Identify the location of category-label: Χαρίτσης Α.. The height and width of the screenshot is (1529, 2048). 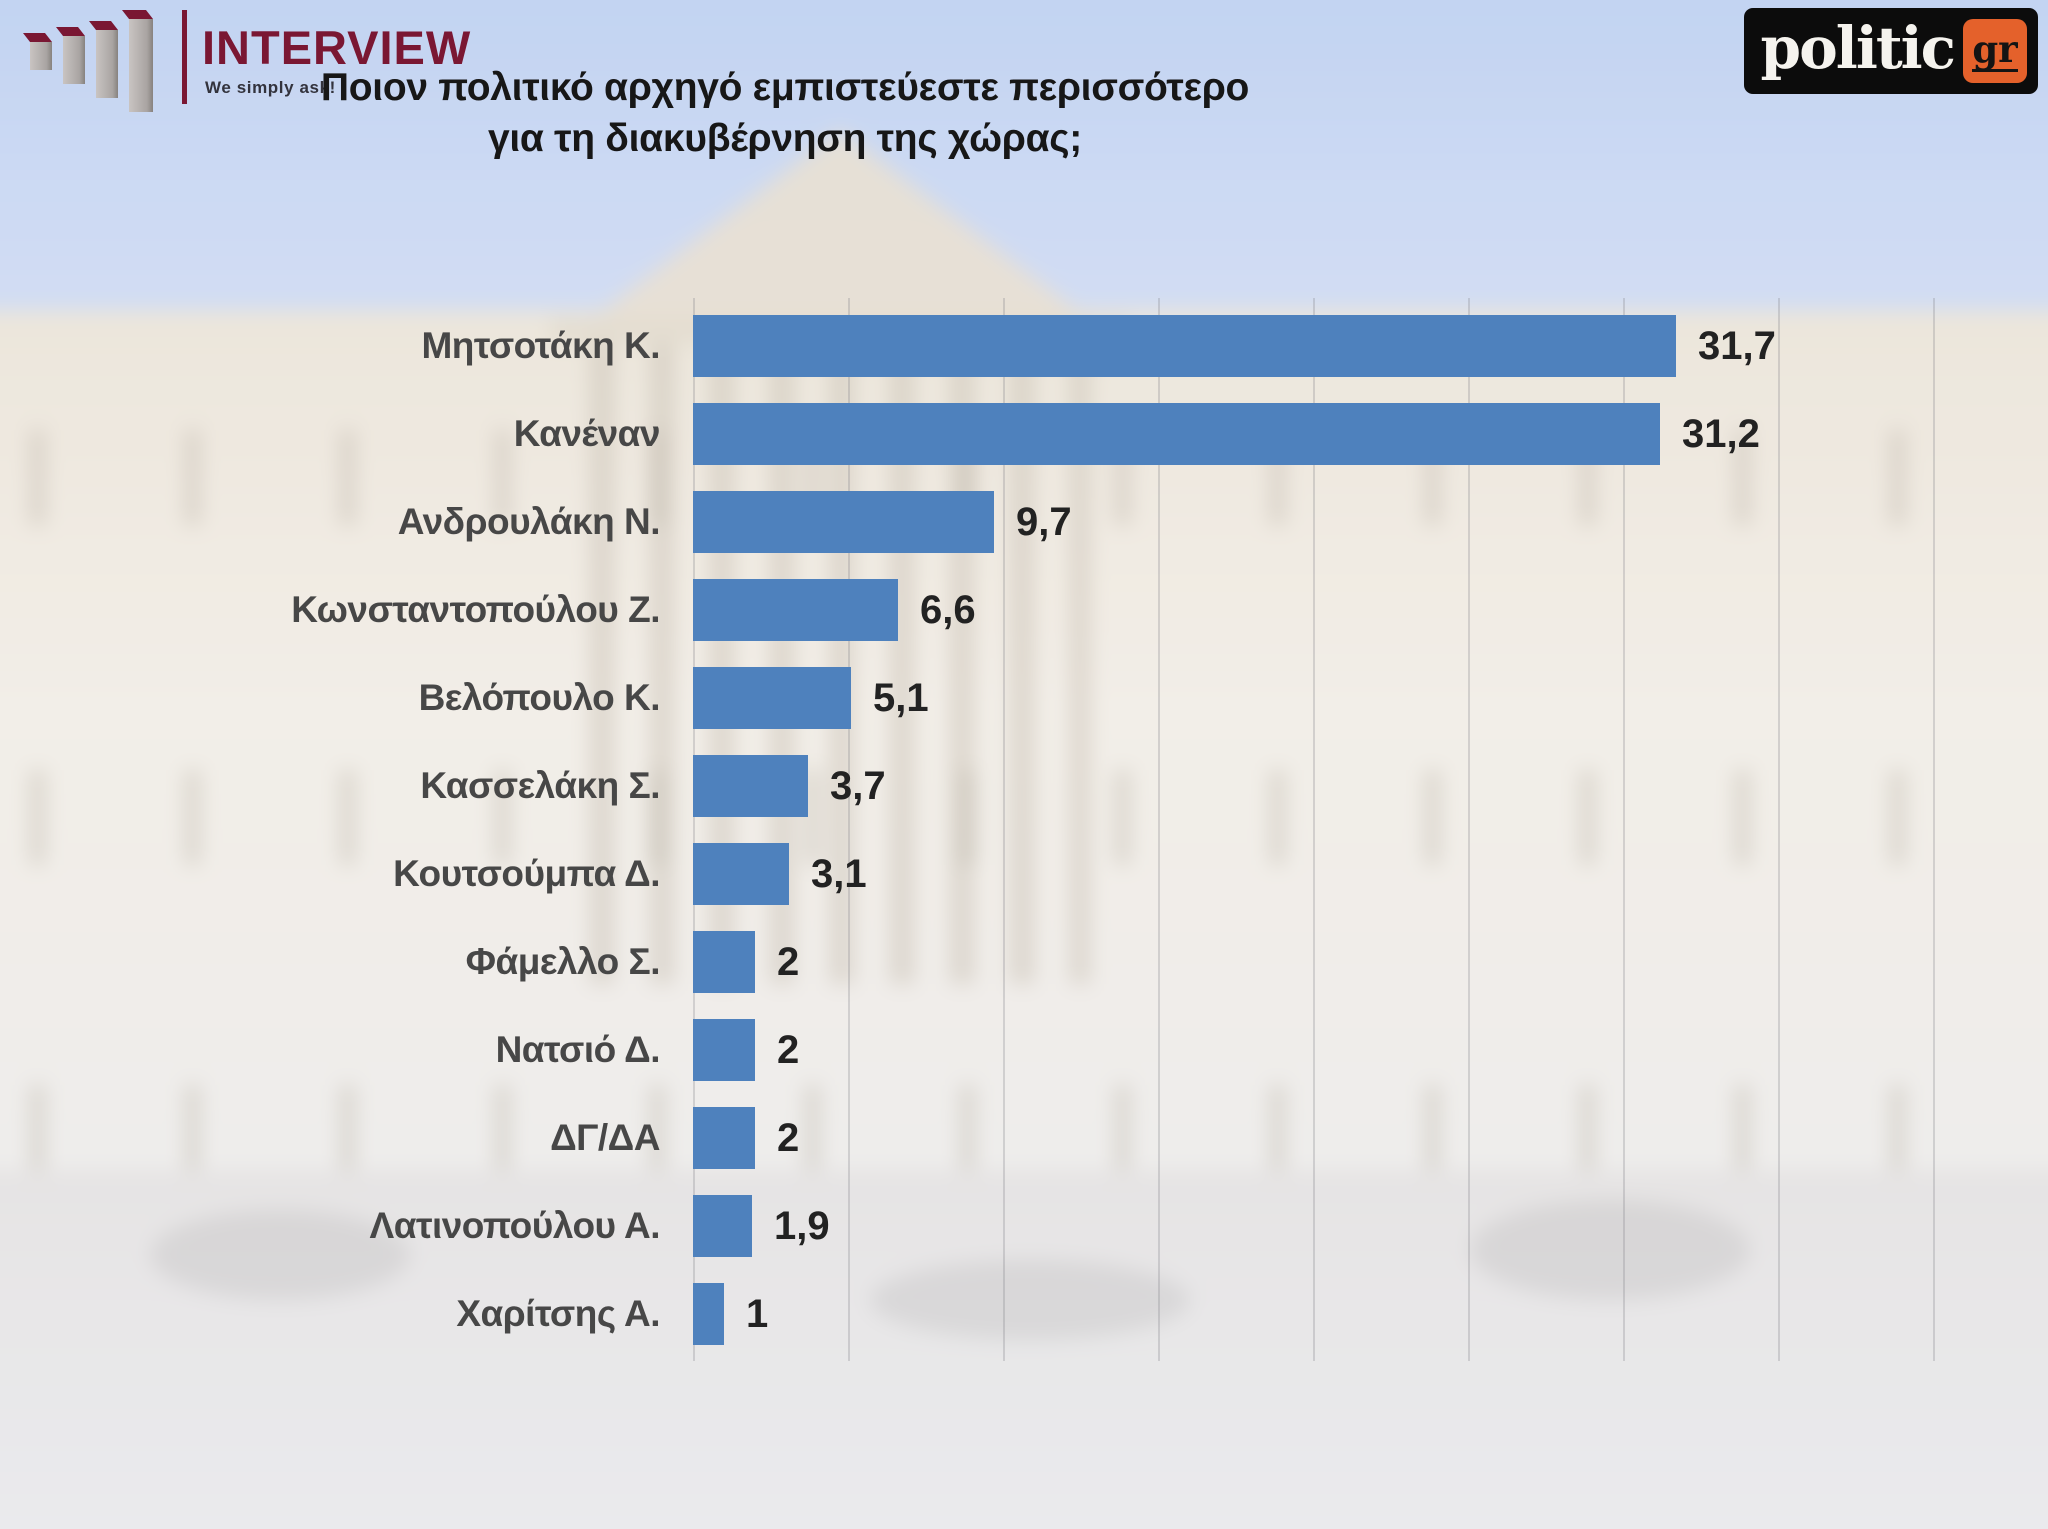
(558, 1313).